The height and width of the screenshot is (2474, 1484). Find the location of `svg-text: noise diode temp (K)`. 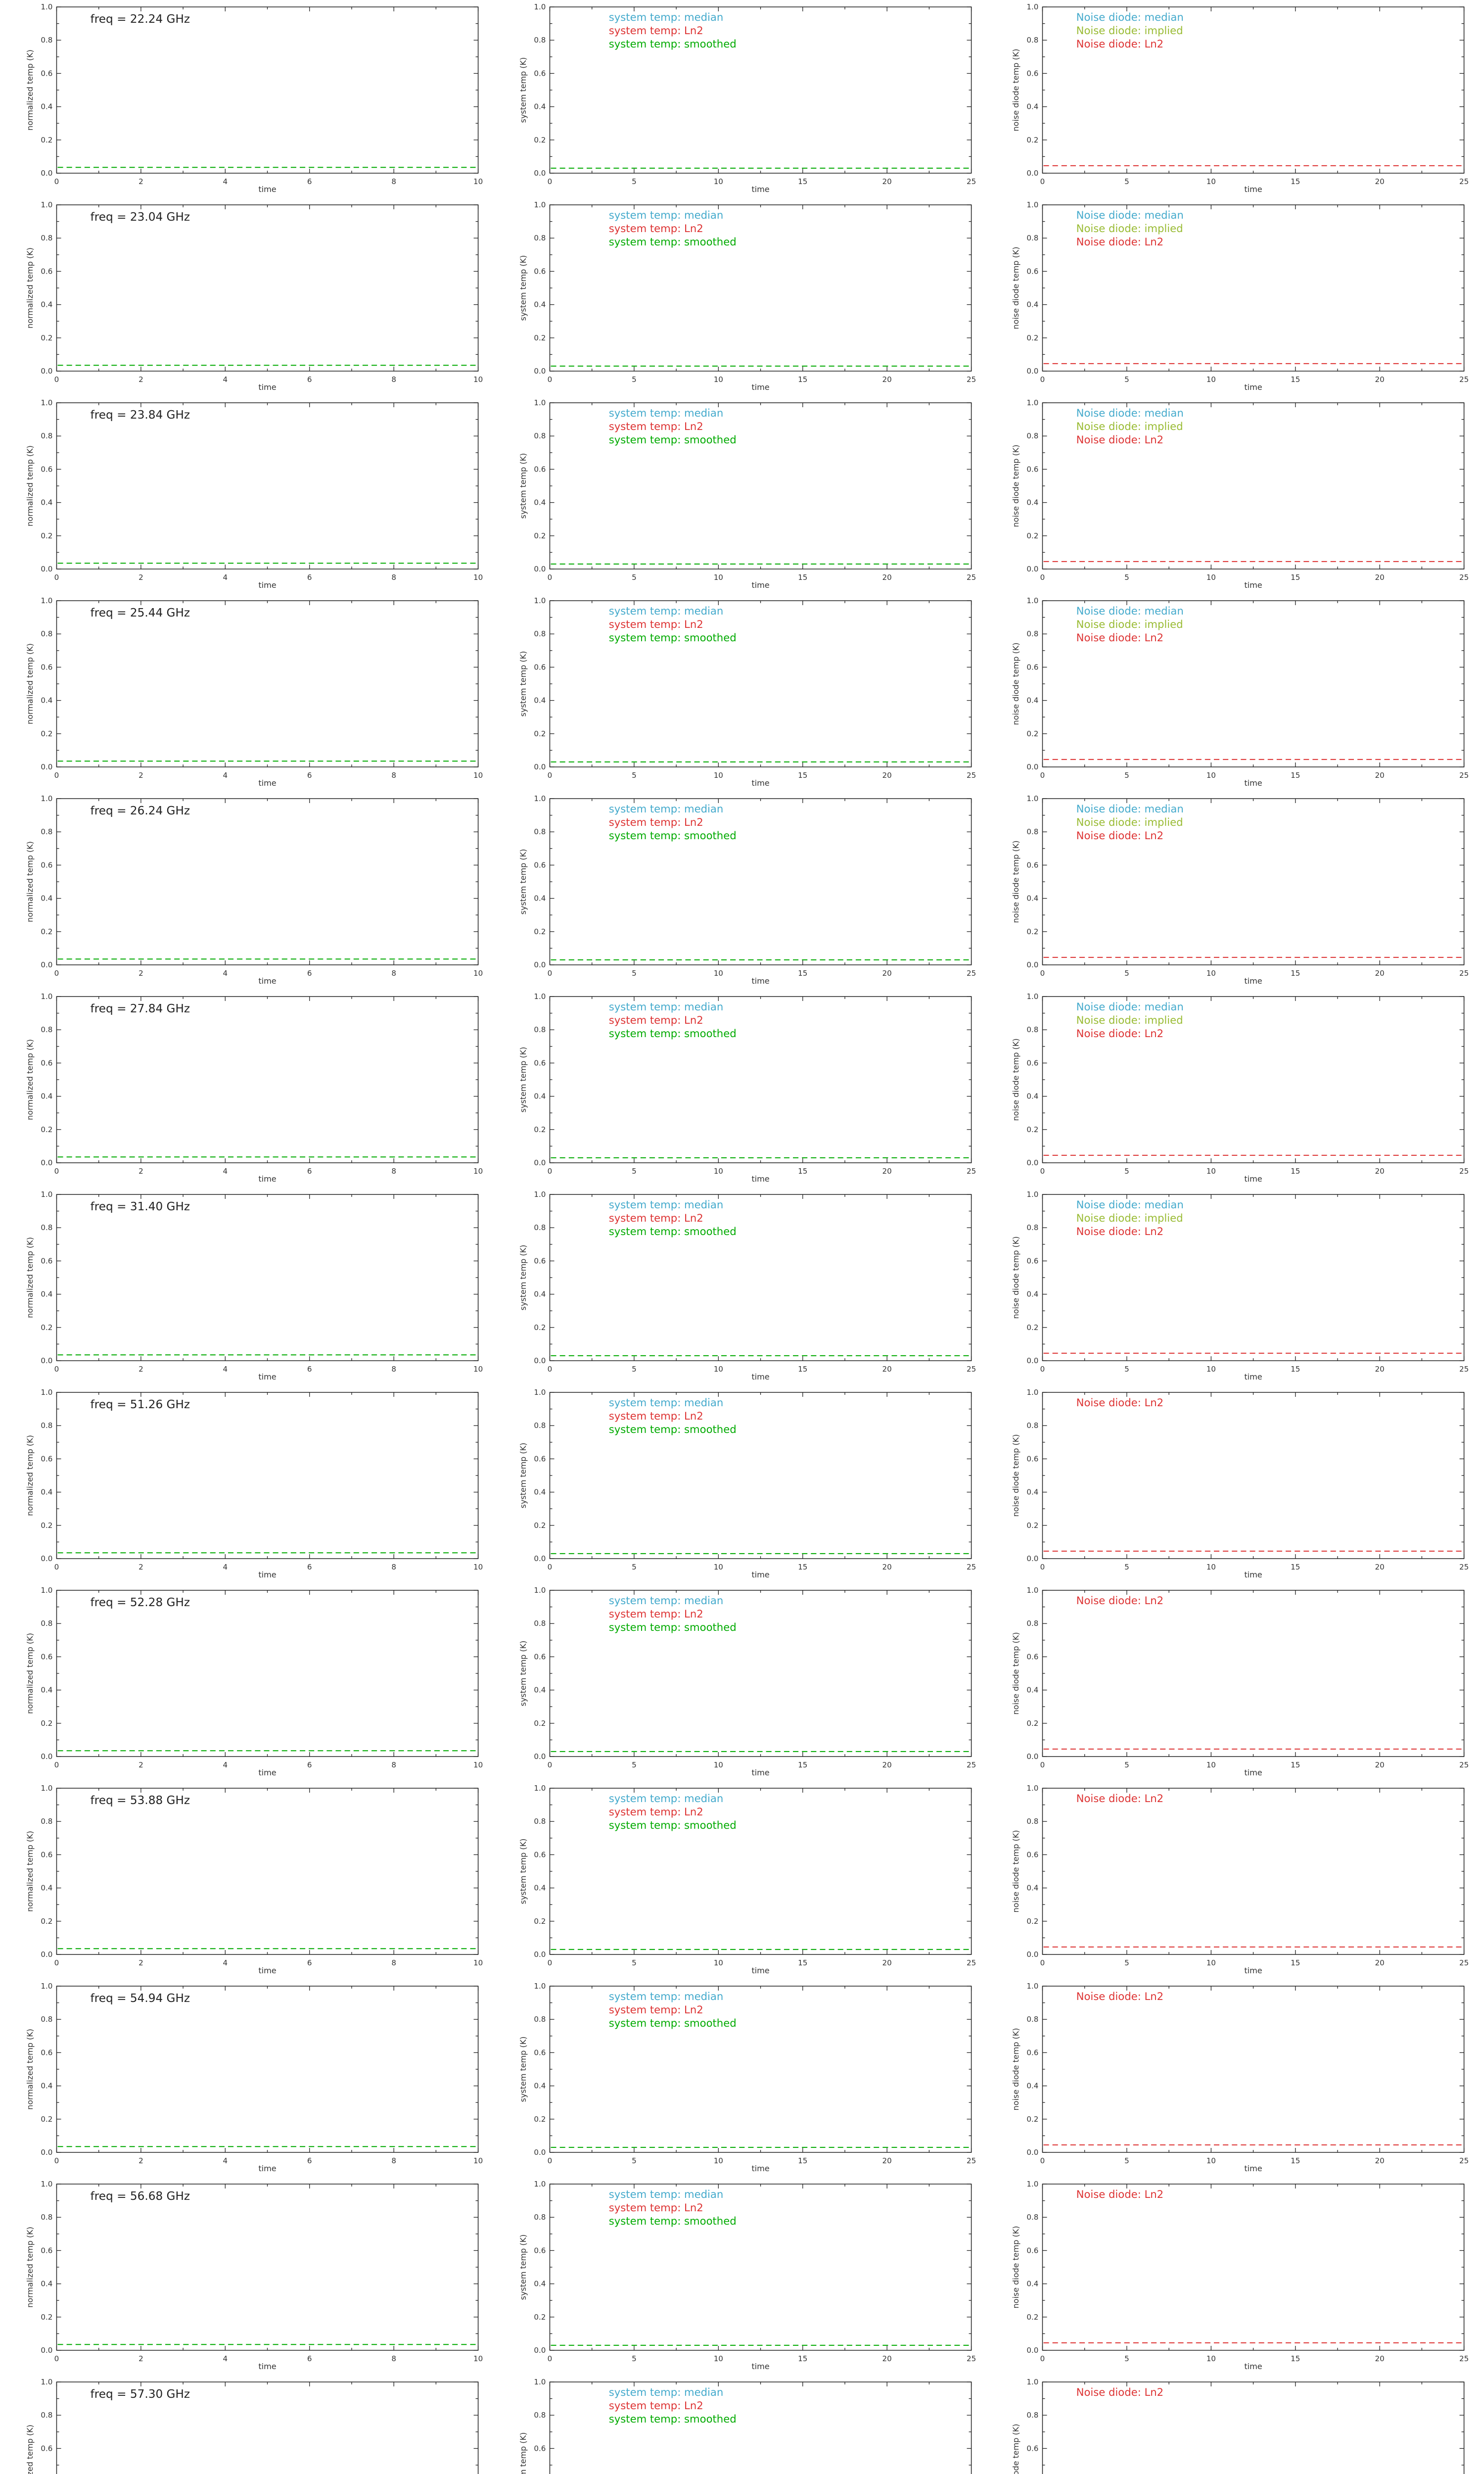

svg-text: noise diode temp (K) is located at coordinates (1015, 882).